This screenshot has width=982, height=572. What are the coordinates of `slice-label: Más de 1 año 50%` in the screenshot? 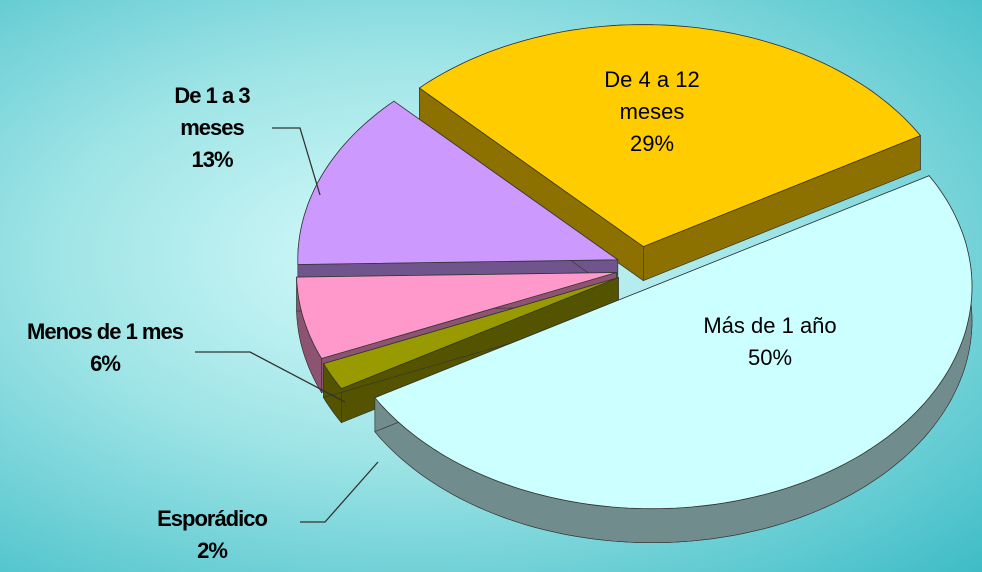 It's located at (770, 342).